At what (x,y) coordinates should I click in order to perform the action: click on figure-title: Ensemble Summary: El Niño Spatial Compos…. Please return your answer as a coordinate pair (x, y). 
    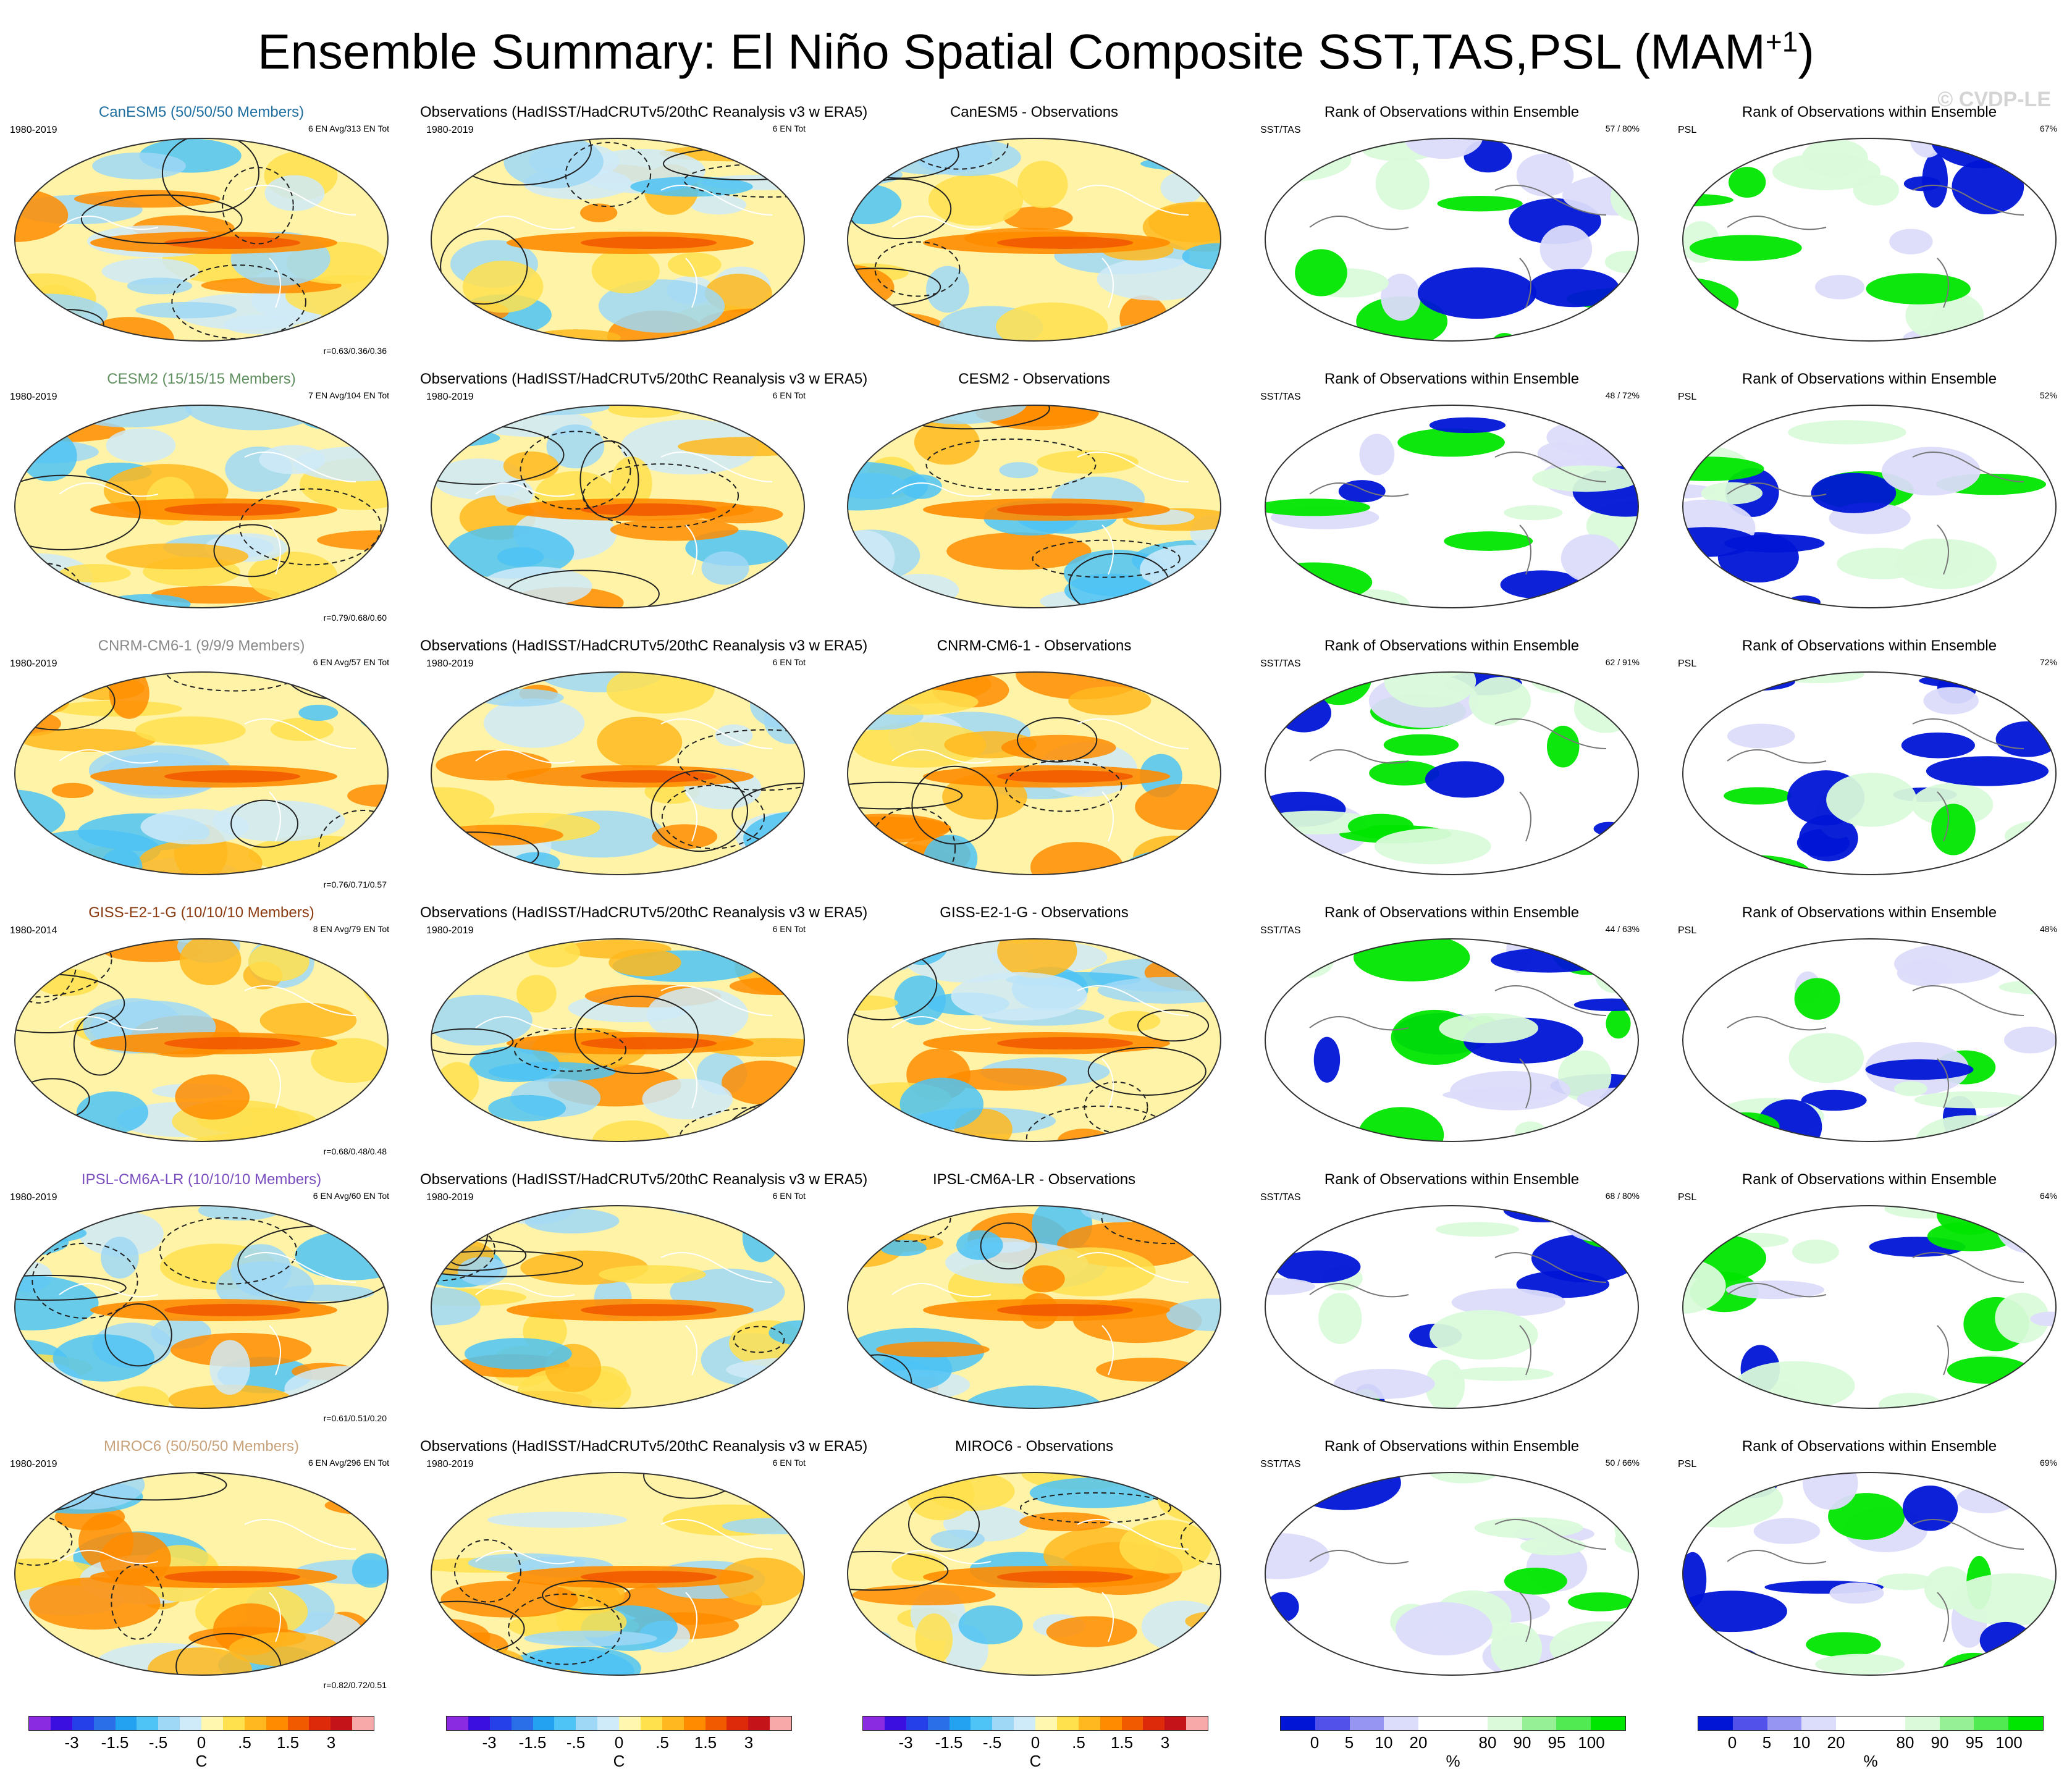
    Looking at the image, I should click on (1036, 51).